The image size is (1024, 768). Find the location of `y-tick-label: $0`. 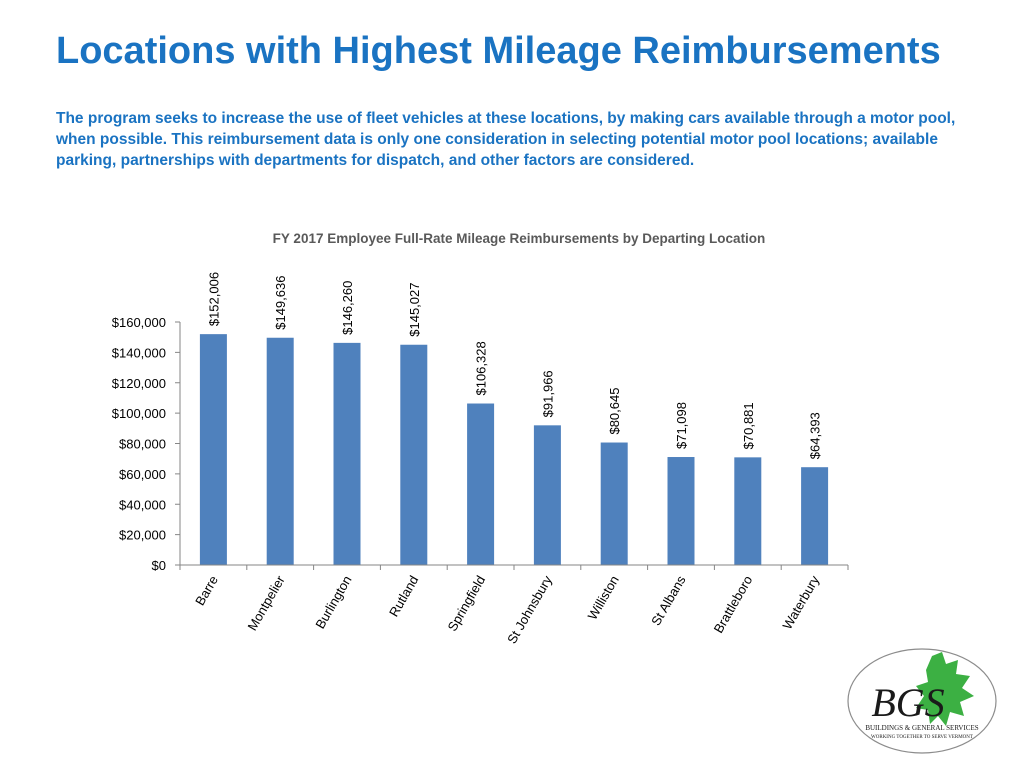

y-tick-label: $0 is located at coordinates (159, 565).